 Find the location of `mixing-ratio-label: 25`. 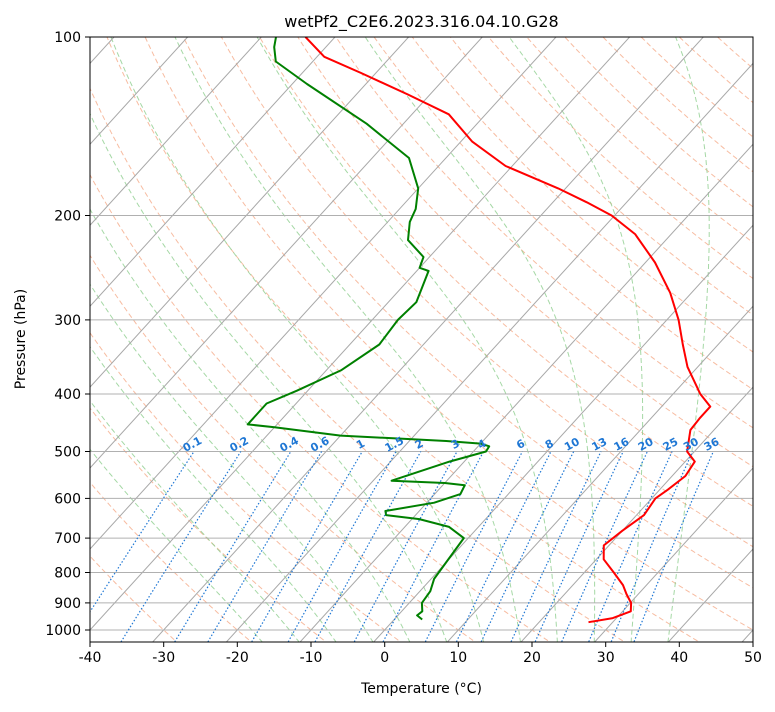

mixing-ratio-label: 25 is located at coordinates (671, 444).